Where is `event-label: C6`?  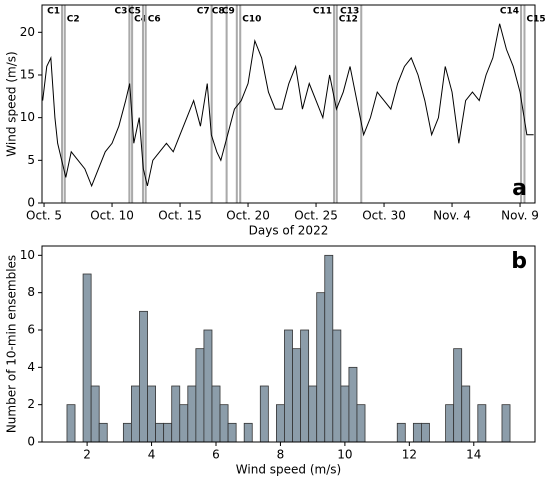
event-label: C6 is located at coordinates (154, 20).